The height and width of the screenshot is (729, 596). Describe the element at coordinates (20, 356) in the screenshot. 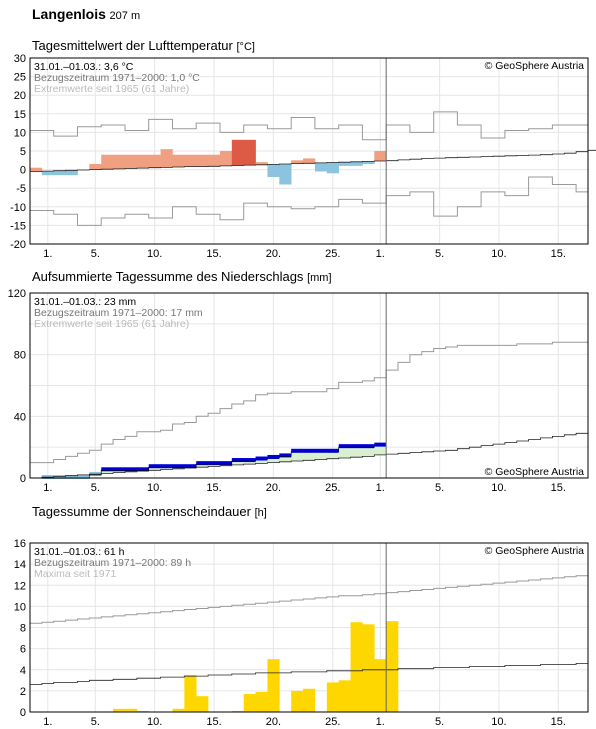

I see `precip-y-tick-label: 80` at that location.